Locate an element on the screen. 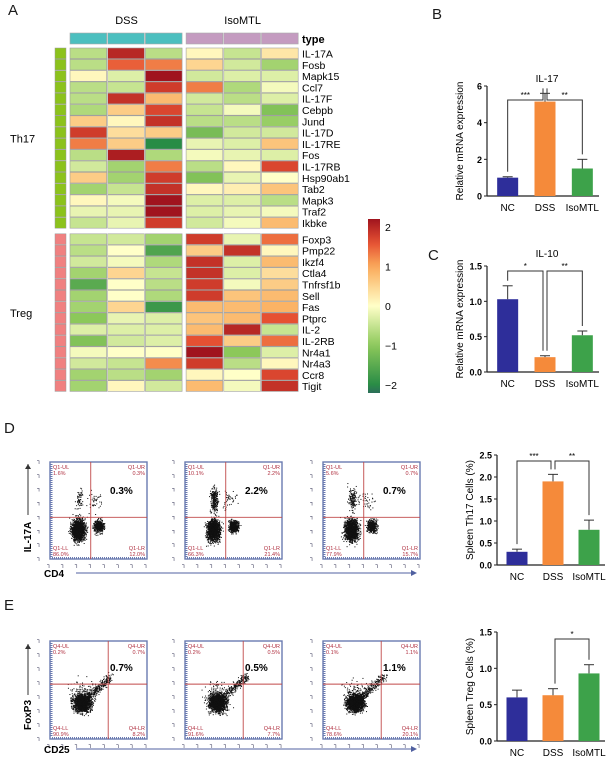 This screenshot has height=761, width=612. quadrant-ll-name: Q1-LL is located at coordinates (60, 549).